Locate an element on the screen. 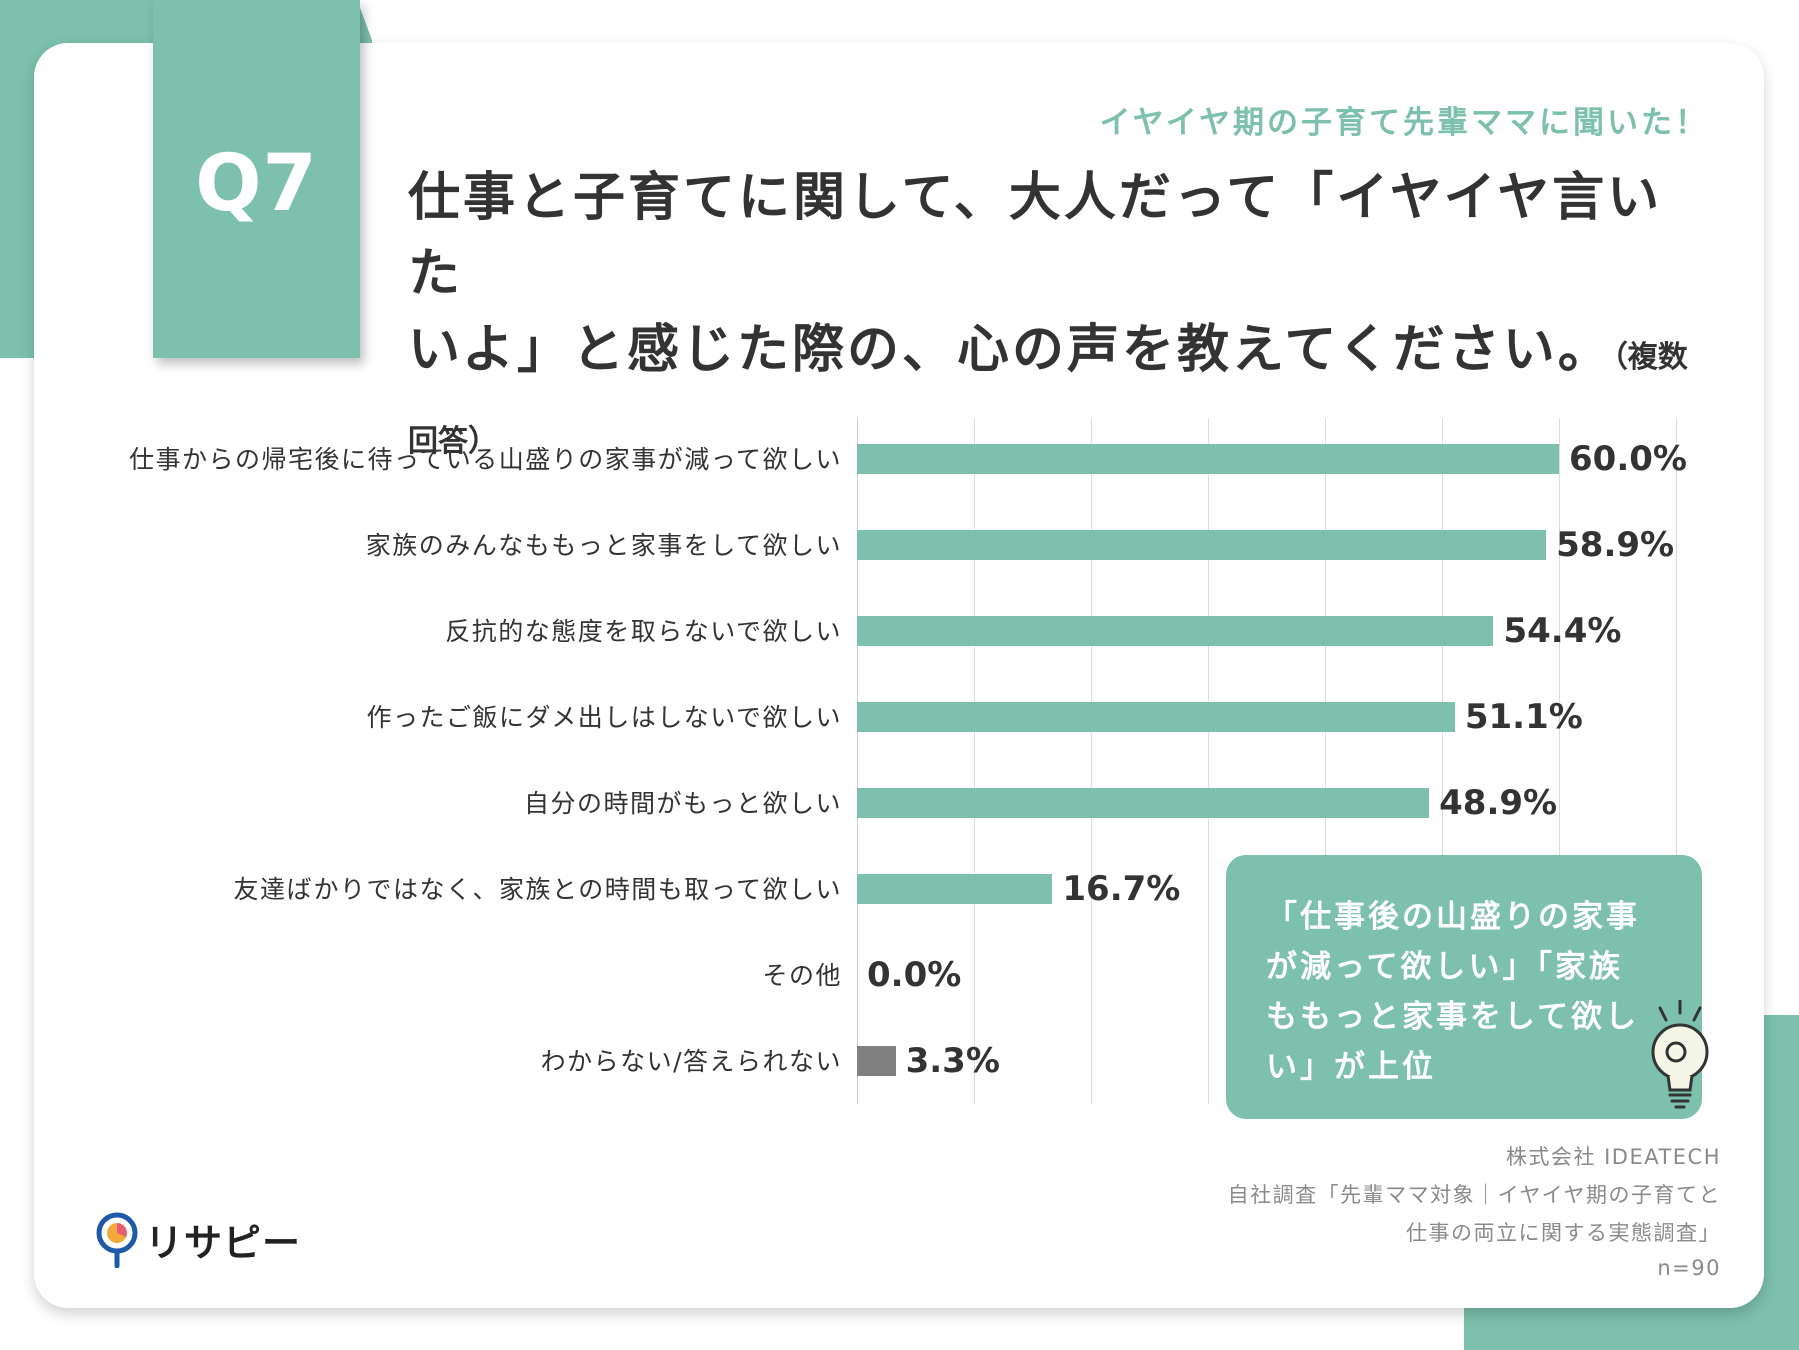 Image resolution: width=1799 pixels, height=1350 pixels. y-axis-line is located at coordinates (857, 761).